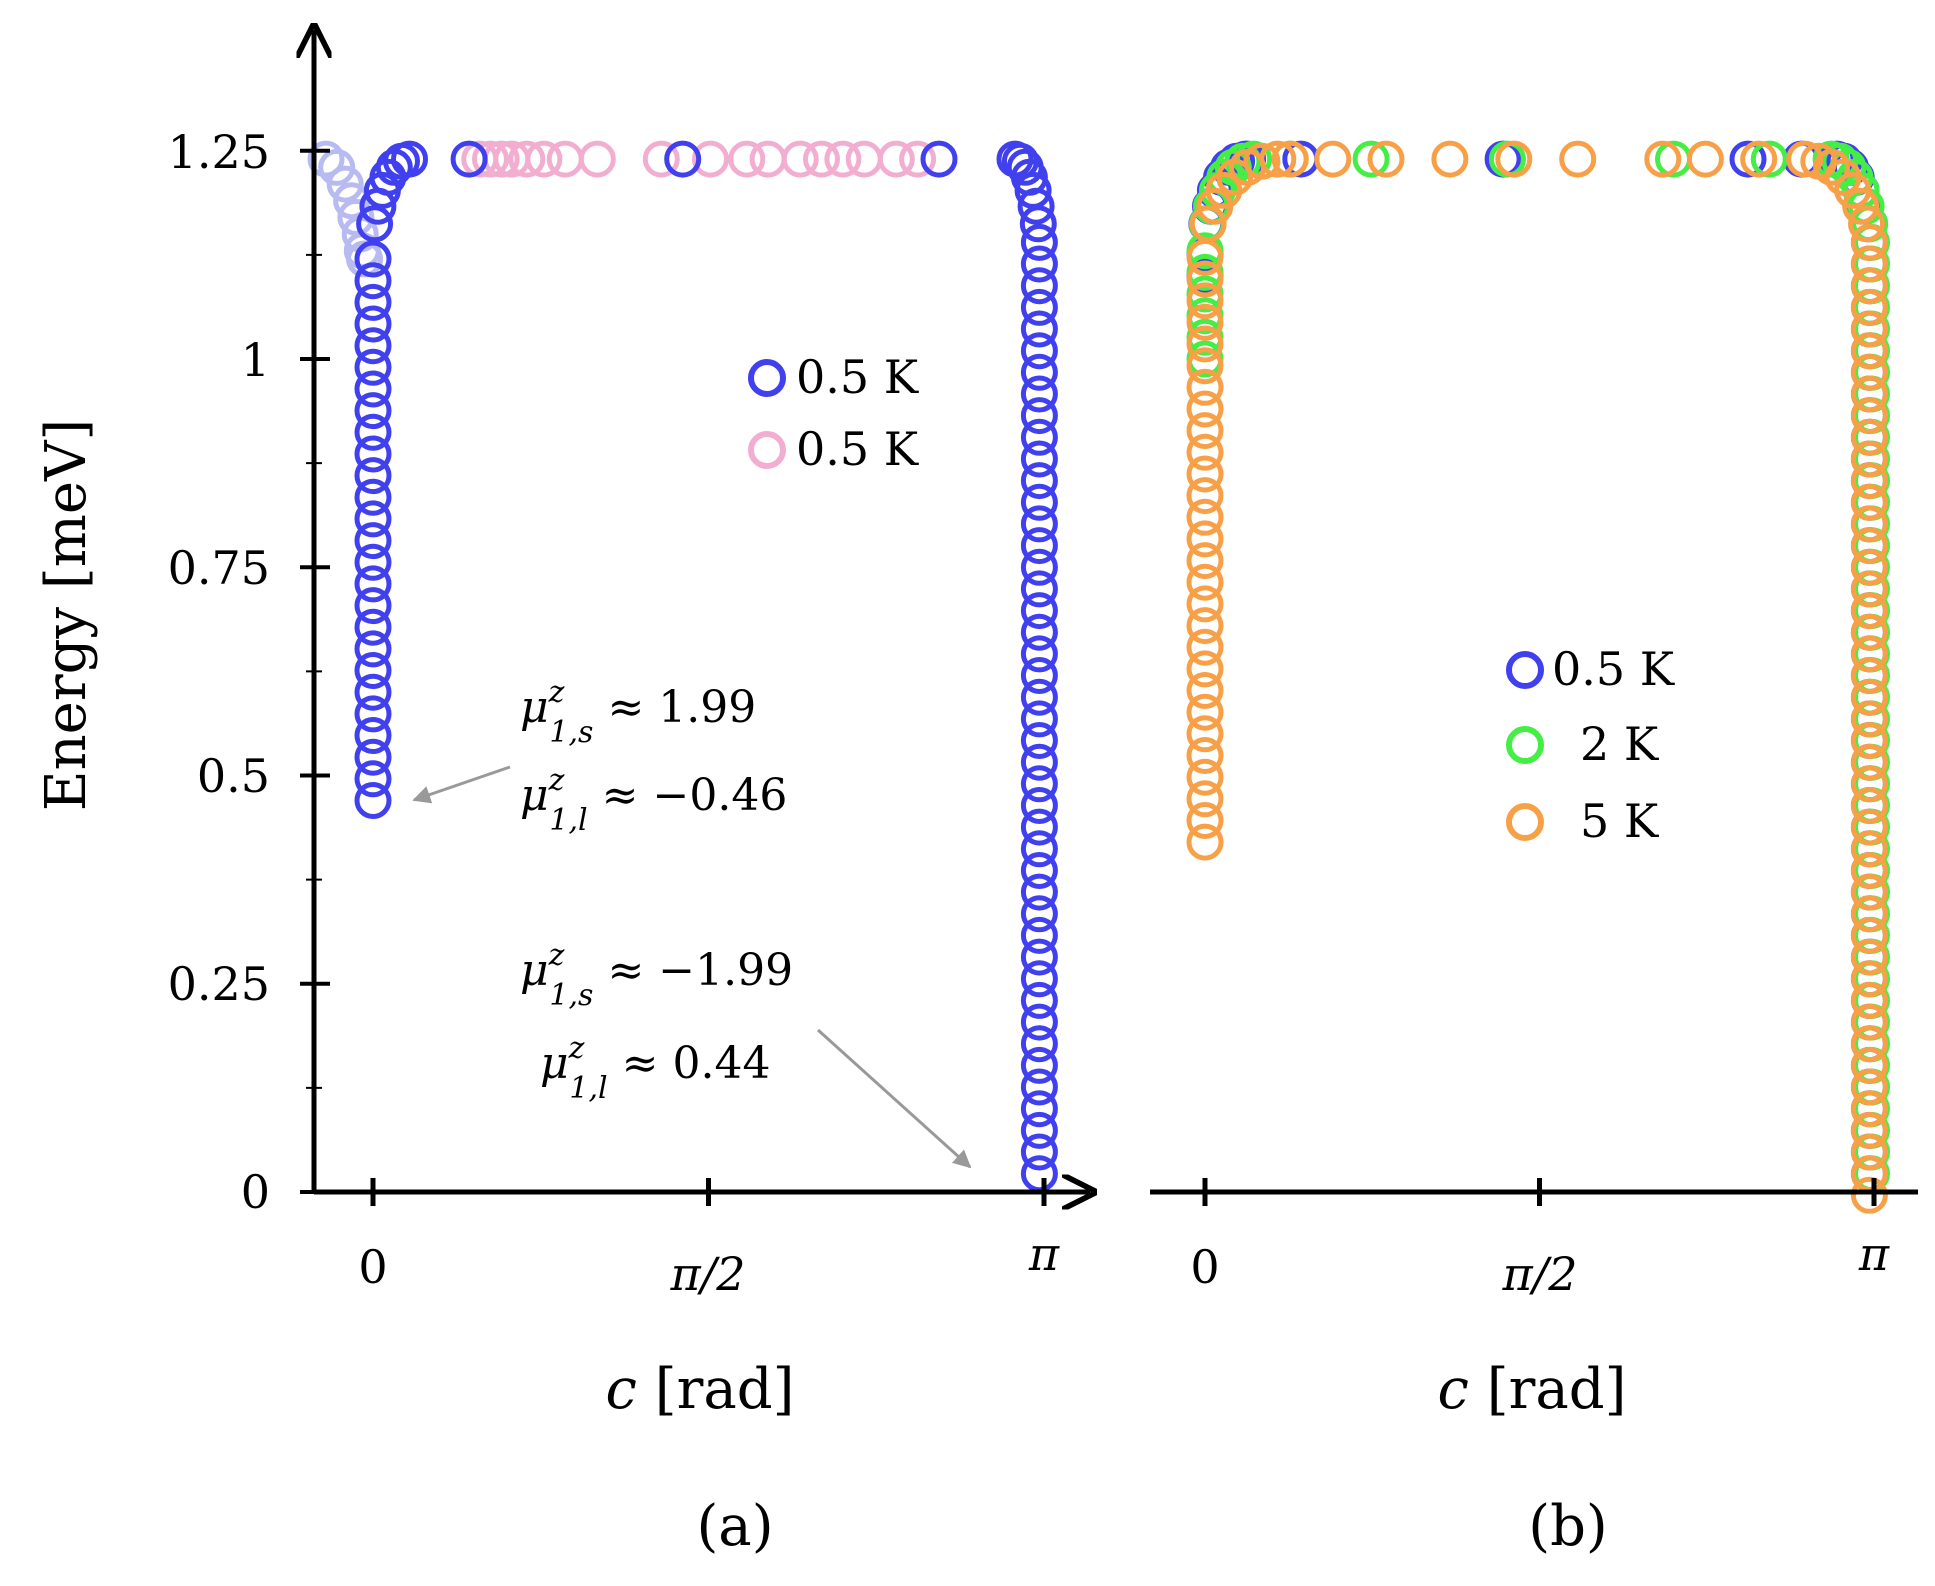 This screenshot has height=1586, width=1935. I want to click on y-tick-label: 1, so click(255, 360).